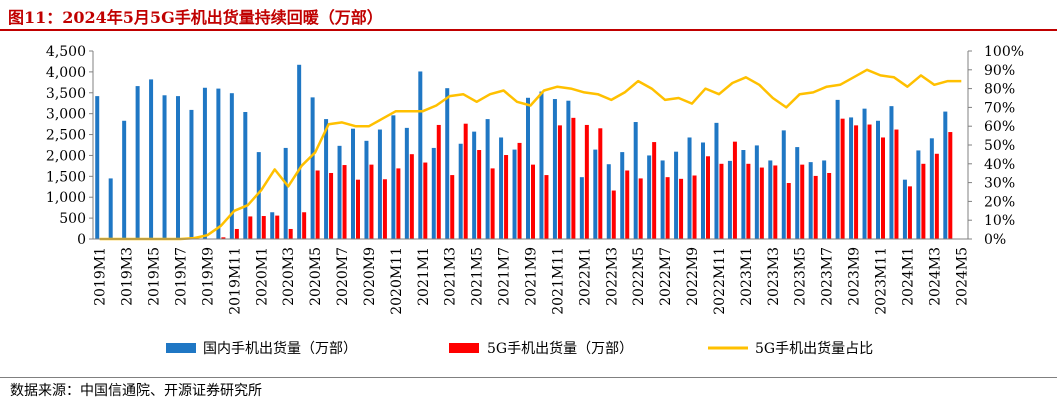  I want to click on left-tick-label: 1,500, so click(66, 177).